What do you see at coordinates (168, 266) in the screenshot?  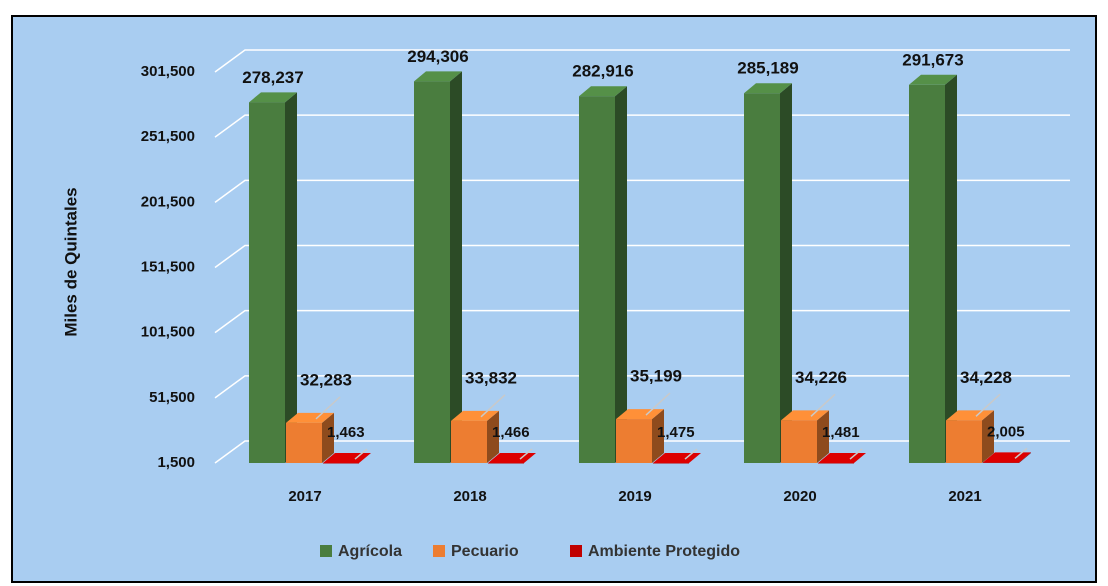 I see `y-tick-label: 151,500` at bounding box center [168, 266].